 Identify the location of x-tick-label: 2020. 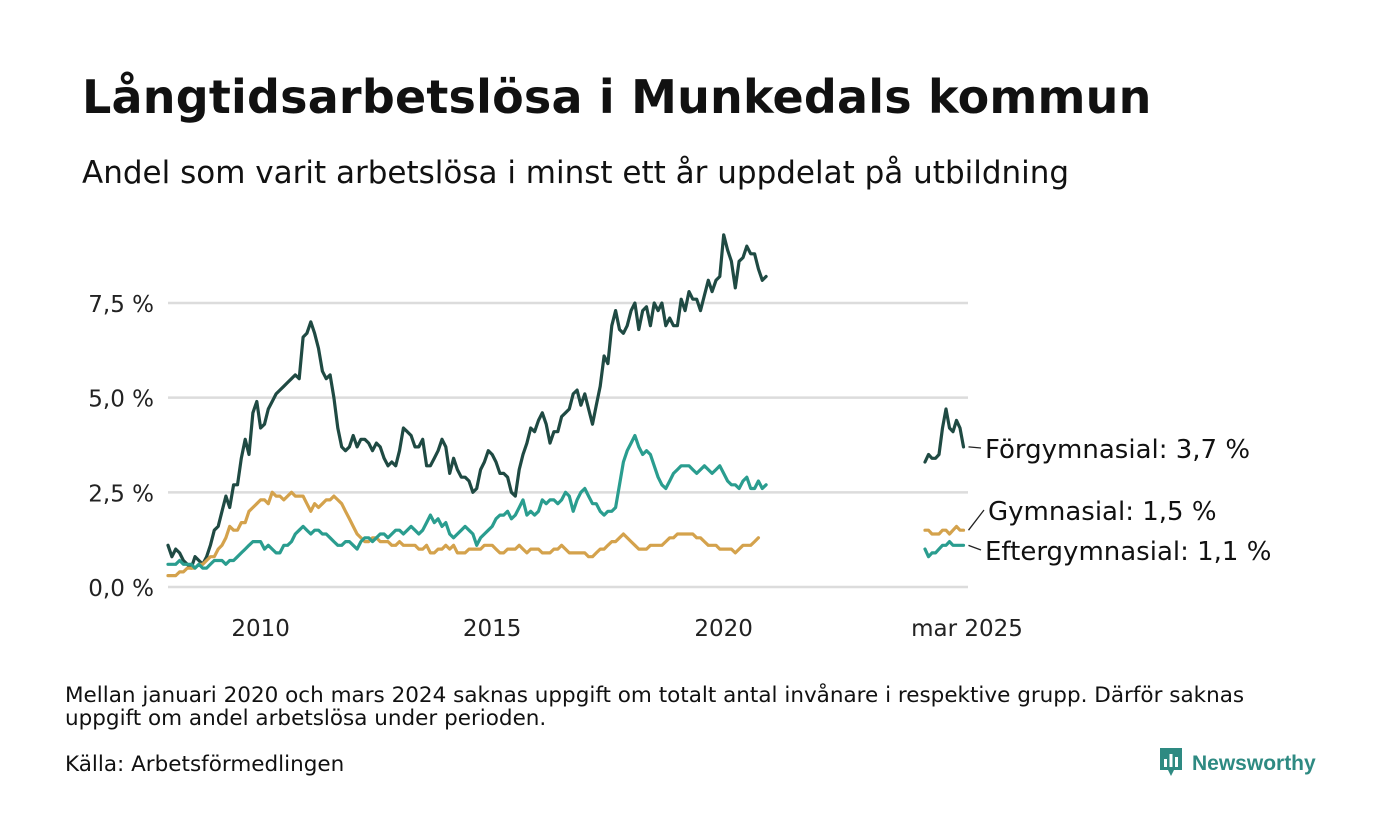
(723, 629).